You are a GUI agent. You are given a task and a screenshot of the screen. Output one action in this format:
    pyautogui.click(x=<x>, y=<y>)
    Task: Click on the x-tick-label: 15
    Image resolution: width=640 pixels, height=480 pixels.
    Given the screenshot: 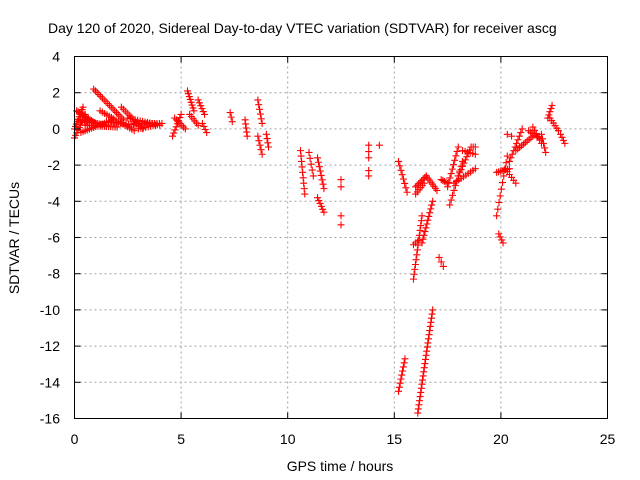 What is the action you would take?
    pyautogui.click(x=395, y=439)
    